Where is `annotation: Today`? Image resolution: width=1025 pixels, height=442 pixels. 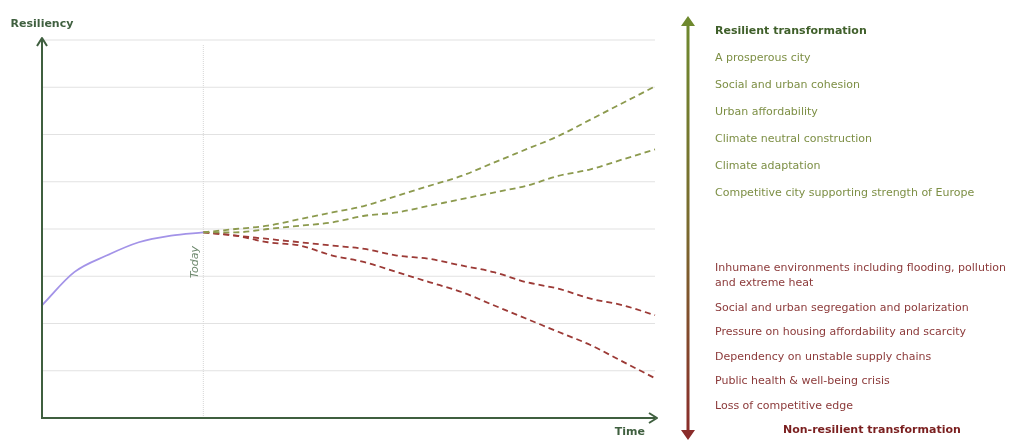
annotation: Today is located at coordinates (195, 262).